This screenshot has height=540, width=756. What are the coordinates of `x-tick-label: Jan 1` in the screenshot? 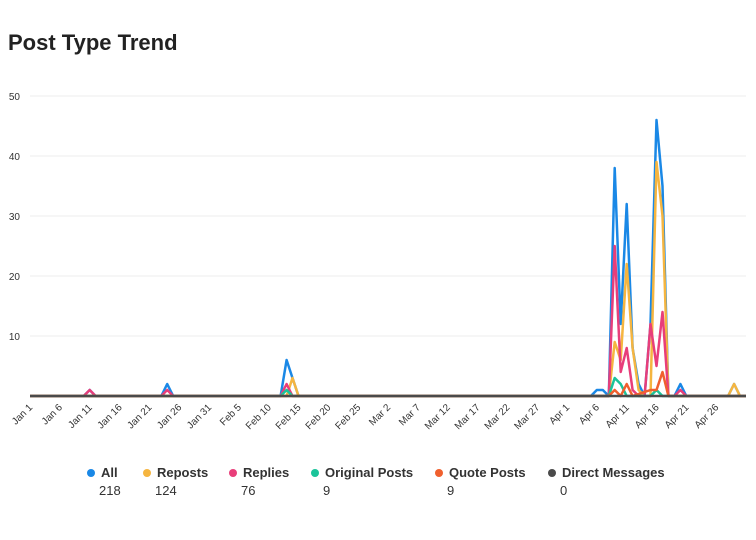 It's located at (22, 414).